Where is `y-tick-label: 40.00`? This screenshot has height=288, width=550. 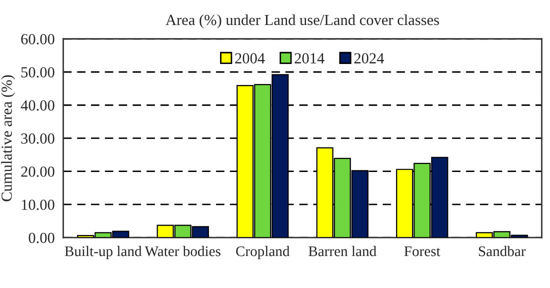 y-tick-label: 40.00 is located at coordinates (37, 105).